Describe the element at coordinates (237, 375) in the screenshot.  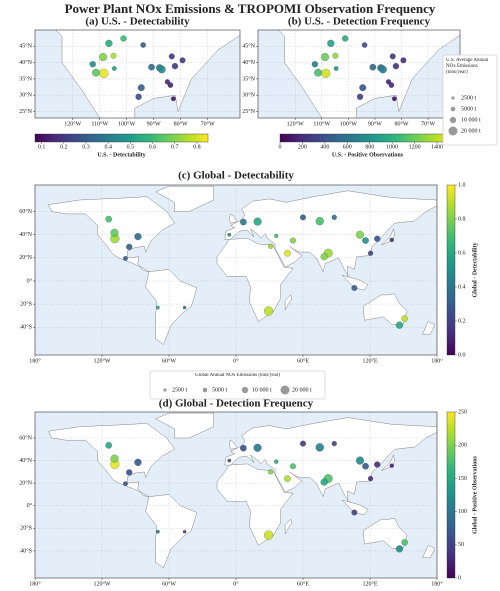
I see `legend-title: Global Annual NOx Emissions (tons/year)` at that location.